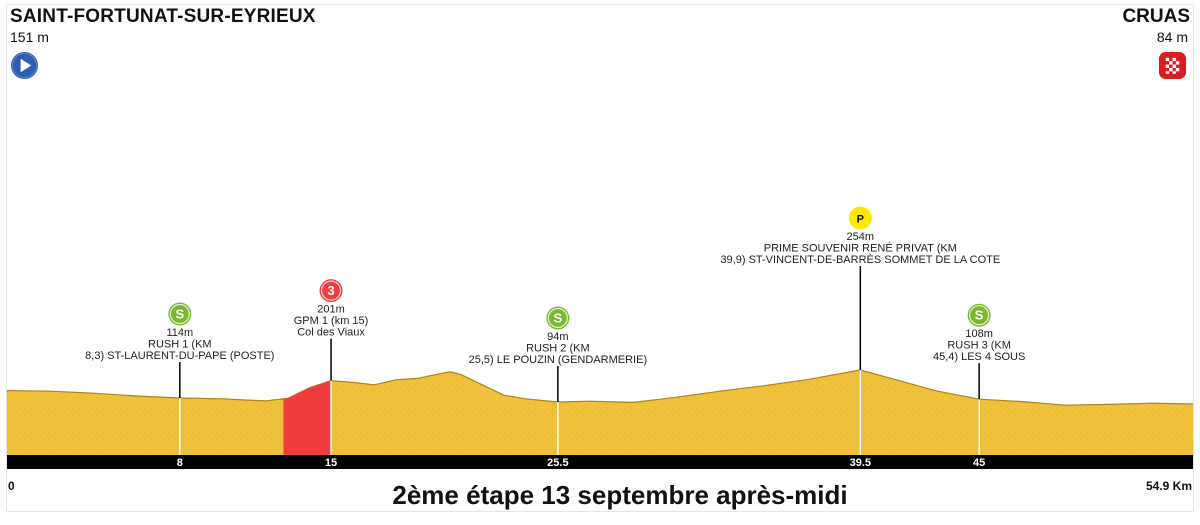 Image resolution: width=1200 pixels, height=525 pixels. What do you see at coordinates (179, 356) in the screenshot?
I see `marker-label-line: 8,3) ST-LAURENT-DU-PAPE (POSTE)` at bounding box center [179, 356].